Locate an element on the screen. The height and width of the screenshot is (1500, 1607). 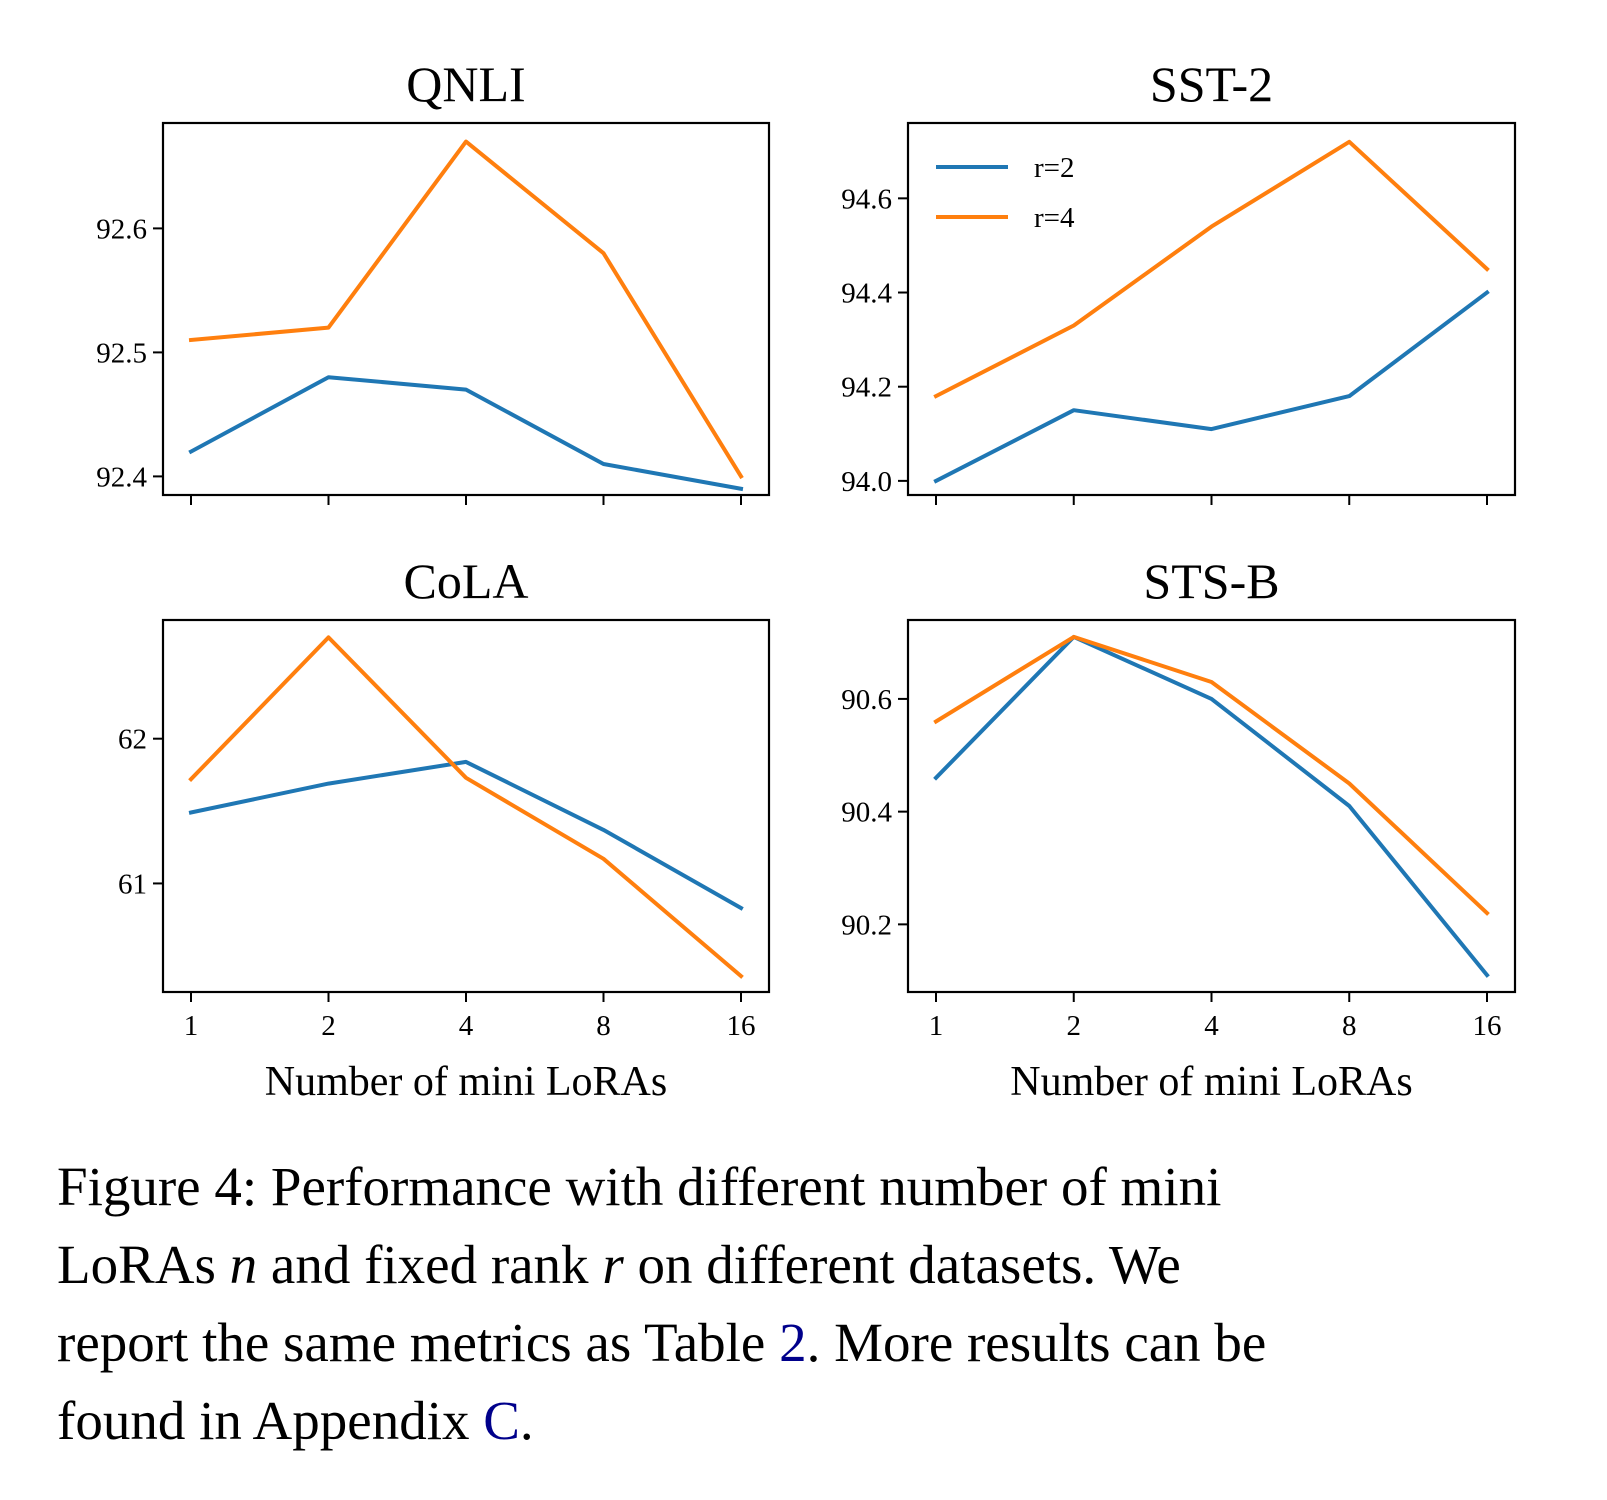
cola-xlabel: Number of mini LoRAs is located at coordinates (466, 1082).